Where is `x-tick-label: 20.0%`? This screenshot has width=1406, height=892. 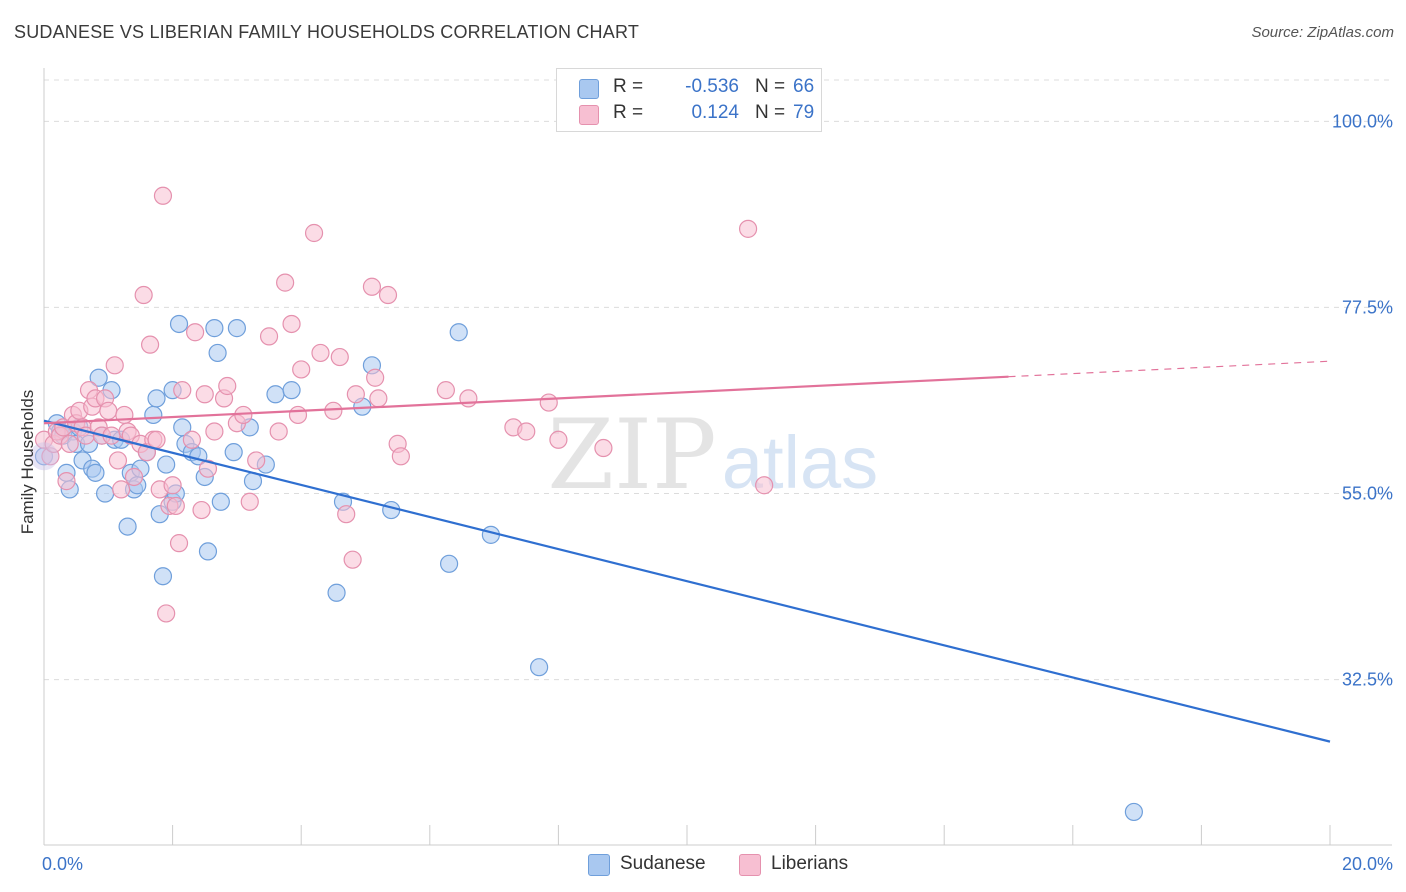 x-tick-label: 20.0% is located at coordinates (1367, 864).